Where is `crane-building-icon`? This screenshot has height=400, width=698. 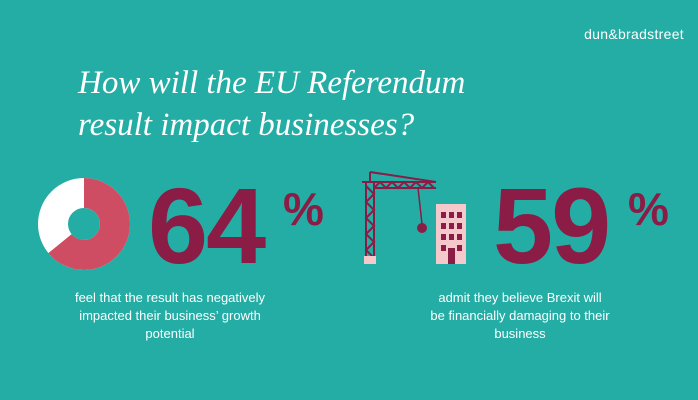
crane-building-icon is located at coordinates (414, 217).